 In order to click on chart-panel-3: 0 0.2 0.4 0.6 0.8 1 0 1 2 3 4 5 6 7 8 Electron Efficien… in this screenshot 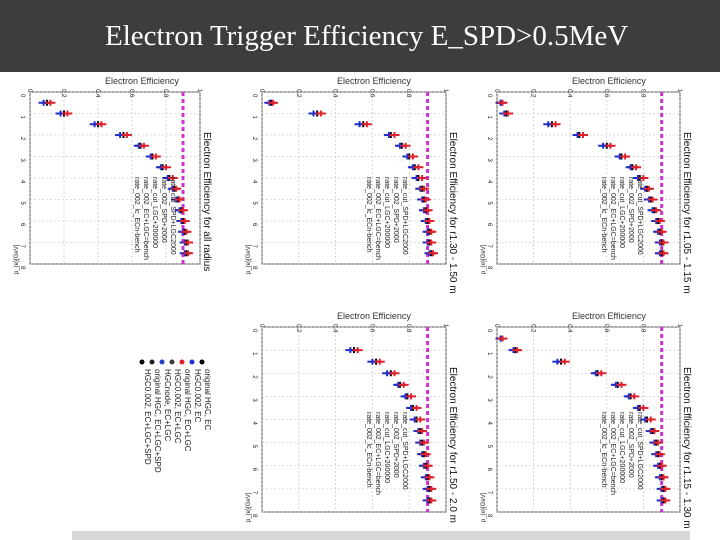, I will do `click(586, 185)`.